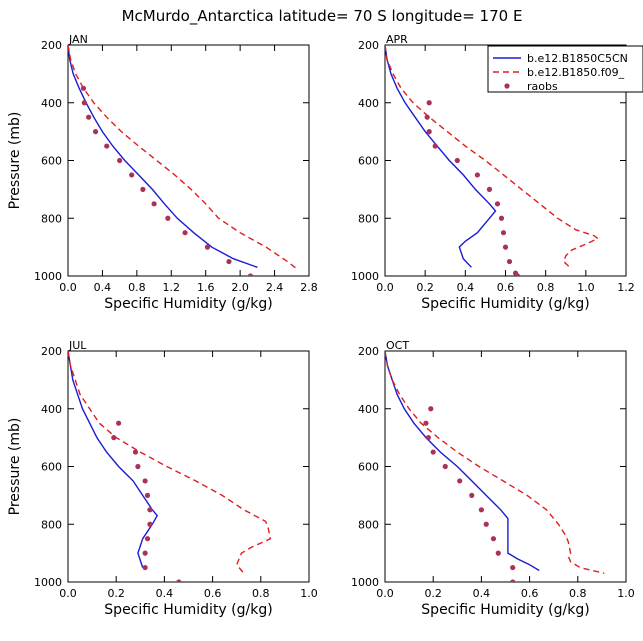  What do you see at coordinates (365, 582) in the screenshot?
I see `y-tick-label: 1000` at bounding box center [365, 582].